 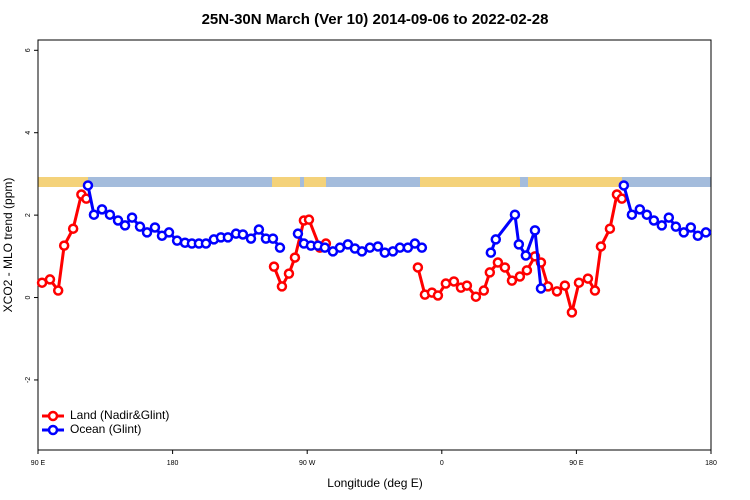 I want to click on series-line, so click(x=519, y=252).